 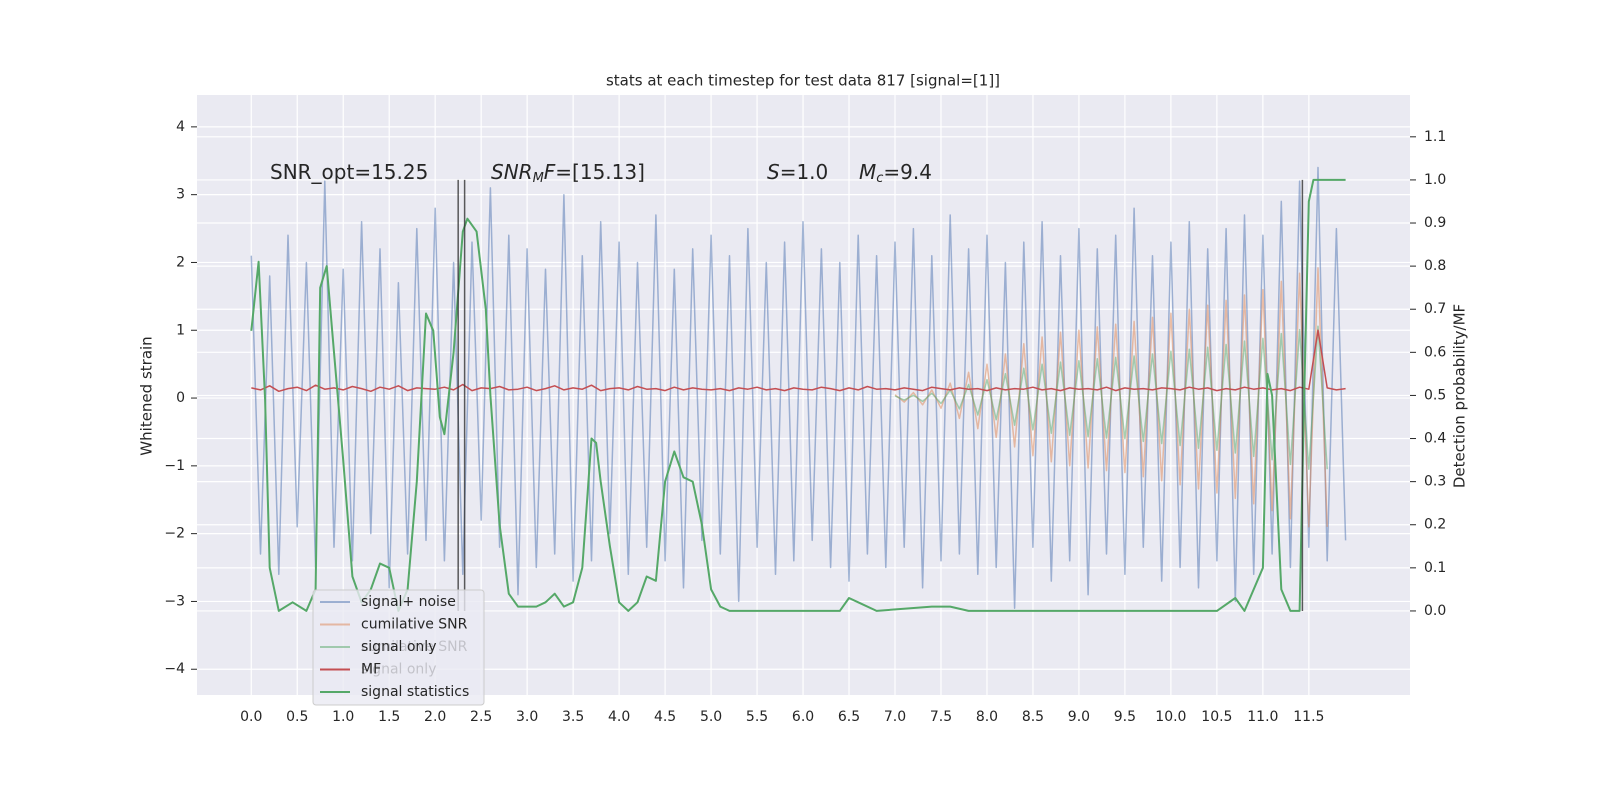 I want to click on y2-tick-label: 0.7, so click(x=1435, y=309).